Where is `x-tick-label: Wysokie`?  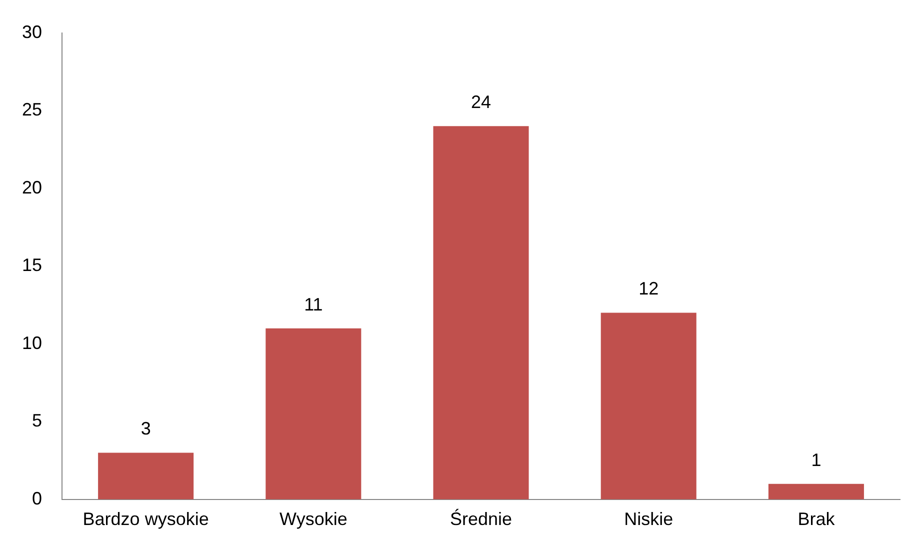
x-tick-label: Wysokie is located at coordinates (313, 519).